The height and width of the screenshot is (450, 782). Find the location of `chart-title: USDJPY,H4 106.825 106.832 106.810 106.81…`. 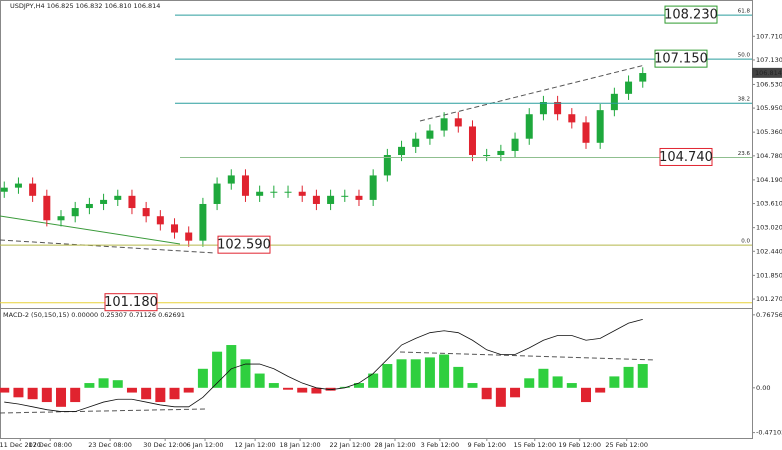

chart-title: USDJPY,H4 106.825 106.832 106.810 106.81… is located at coordinates (85, 6).